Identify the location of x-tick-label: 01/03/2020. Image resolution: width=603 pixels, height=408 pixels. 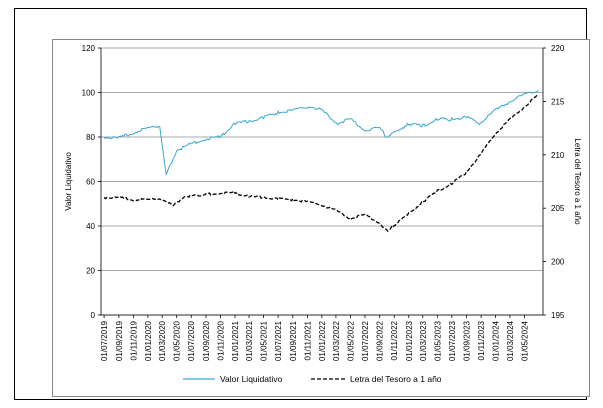
(162, 340).